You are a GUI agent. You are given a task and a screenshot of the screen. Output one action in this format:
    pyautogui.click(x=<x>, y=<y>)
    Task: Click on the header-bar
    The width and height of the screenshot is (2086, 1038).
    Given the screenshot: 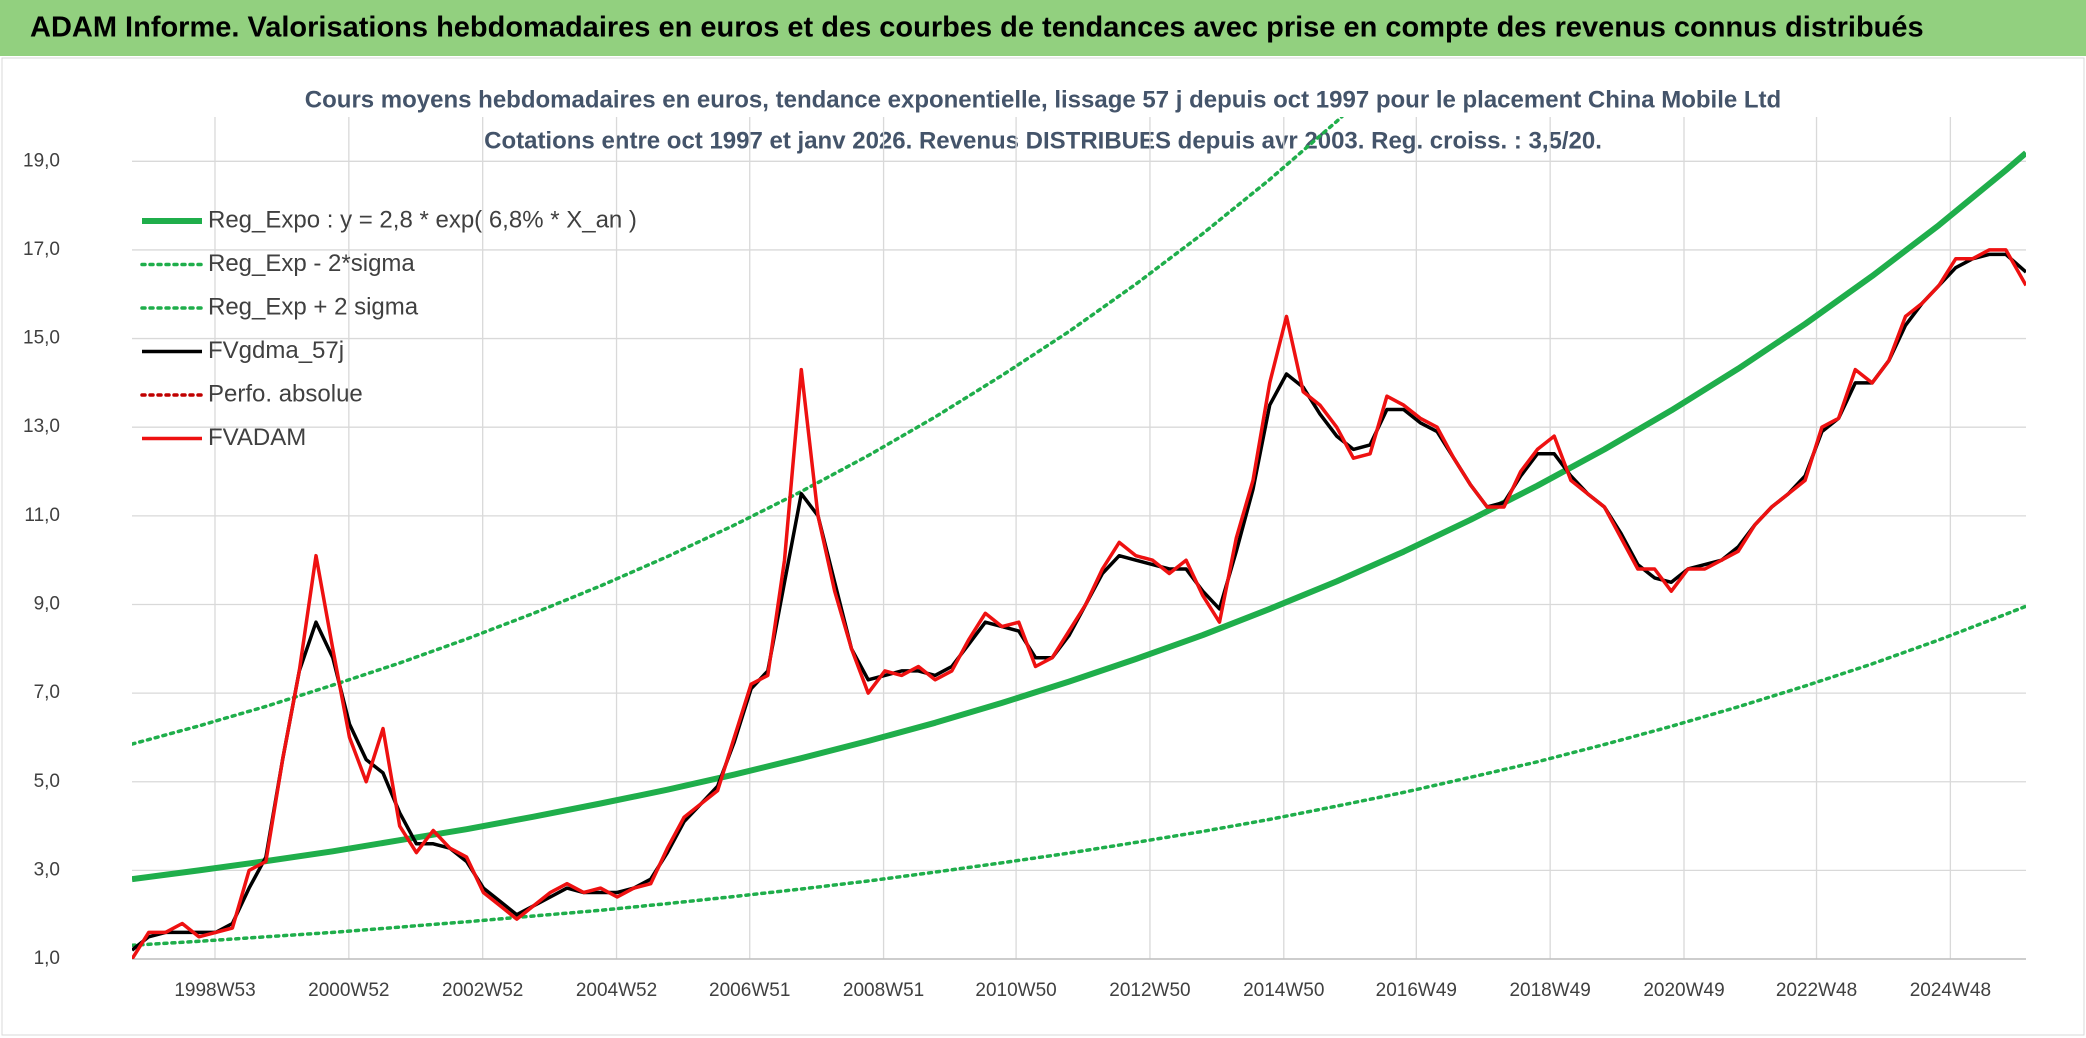 What is the action you would take?
    pyautogui.click(x=1043, y=28)
    